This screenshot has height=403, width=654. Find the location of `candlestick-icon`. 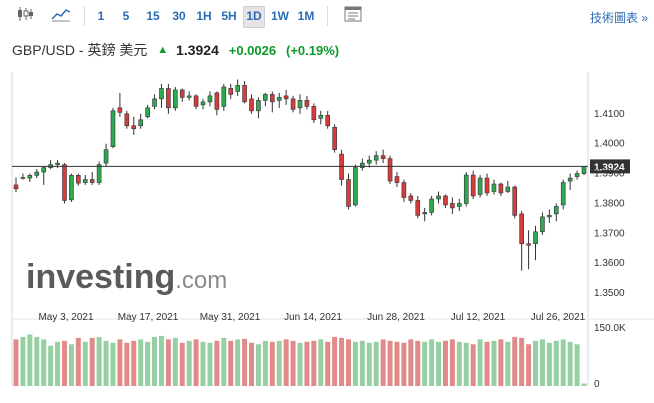

candlestick-icon is located at coordinates (25, 16).